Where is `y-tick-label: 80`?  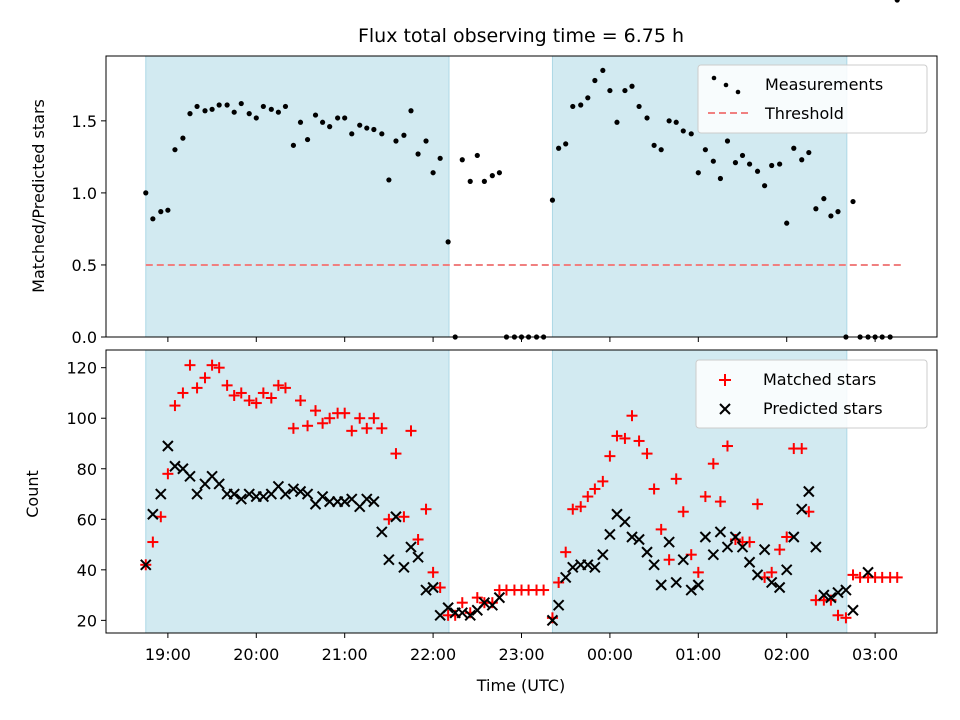
y-tick-label: 80 is located at coordinates (87, 469).